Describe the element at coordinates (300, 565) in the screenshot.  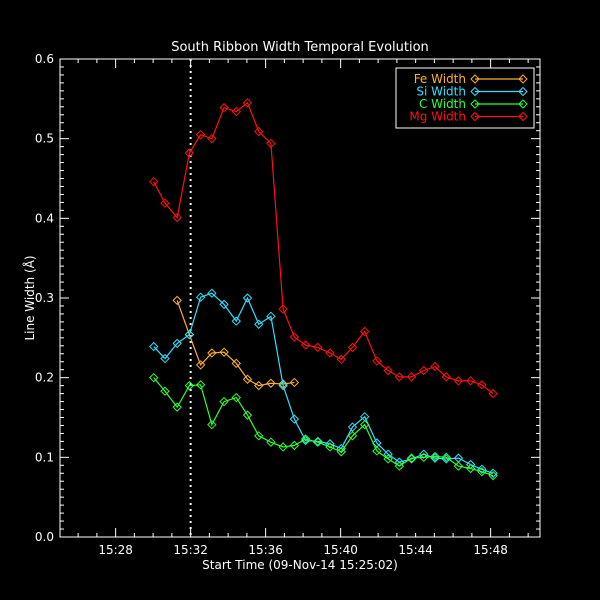
I see `x-axis-label: Start Time (09-Nov-14 15:25:02)` at that location.